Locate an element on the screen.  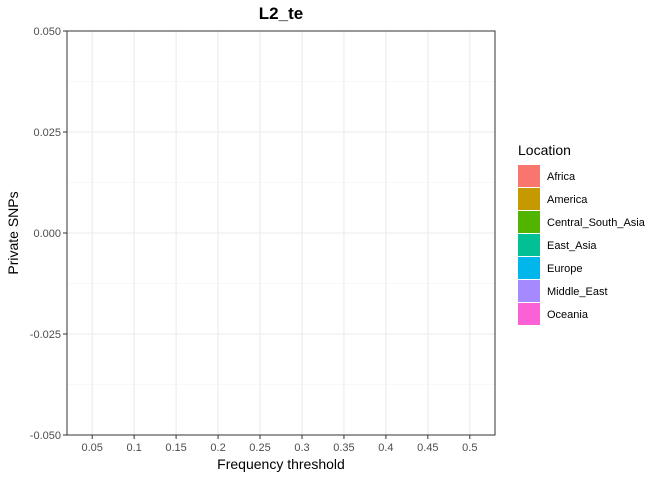
x-tick-label: 0.15 is located at coordinates (175, 448).